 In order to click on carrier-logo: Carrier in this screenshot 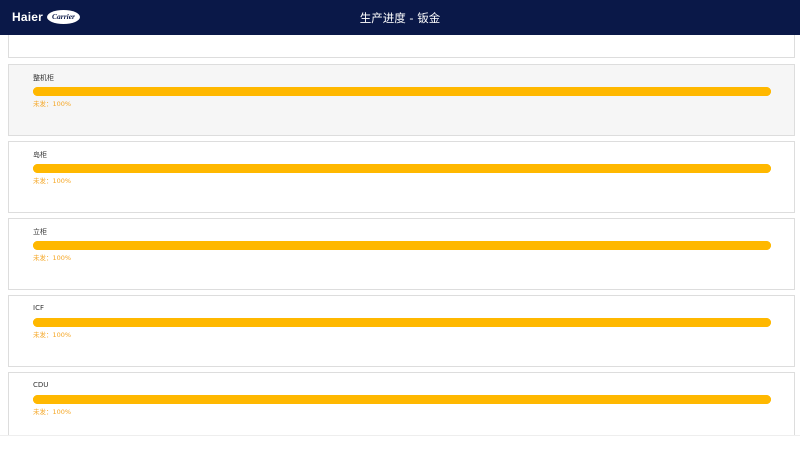, I will do `click(63, 17)`.